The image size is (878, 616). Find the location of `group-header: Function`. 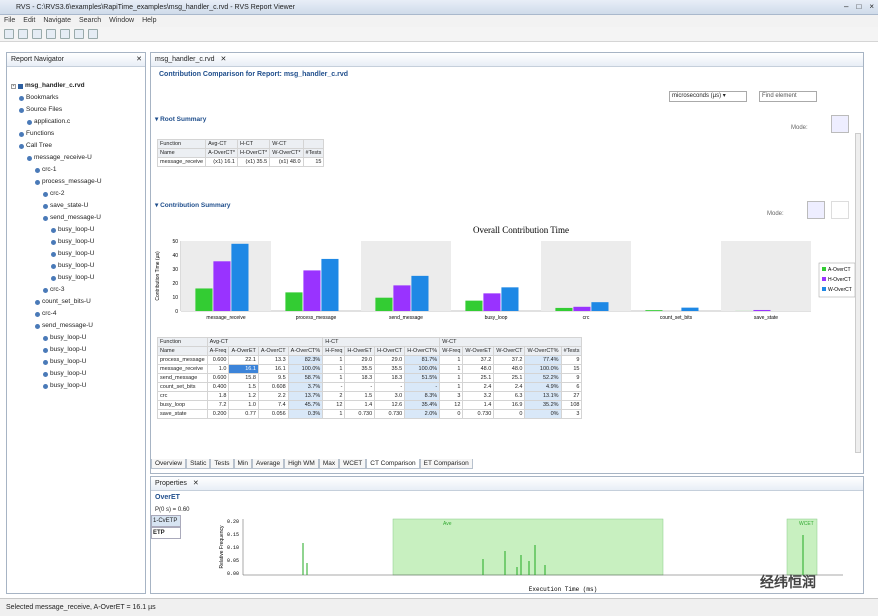

group-header: Function is located at coordinates (182, 342).